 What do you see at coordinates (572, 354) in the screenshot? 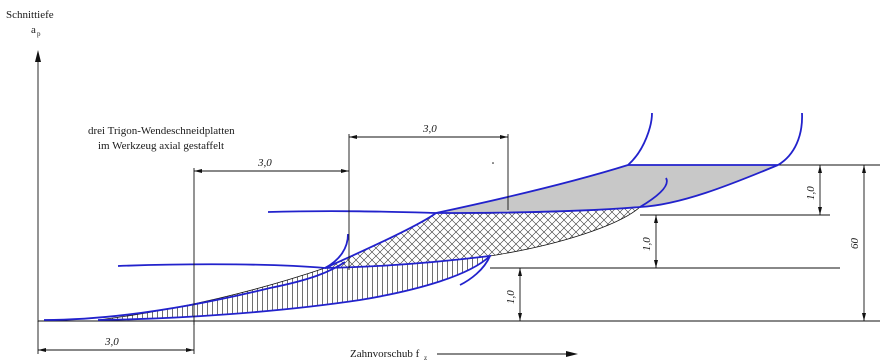
I see `x-axis-arrow-icon` at bounding box center [572, 354].